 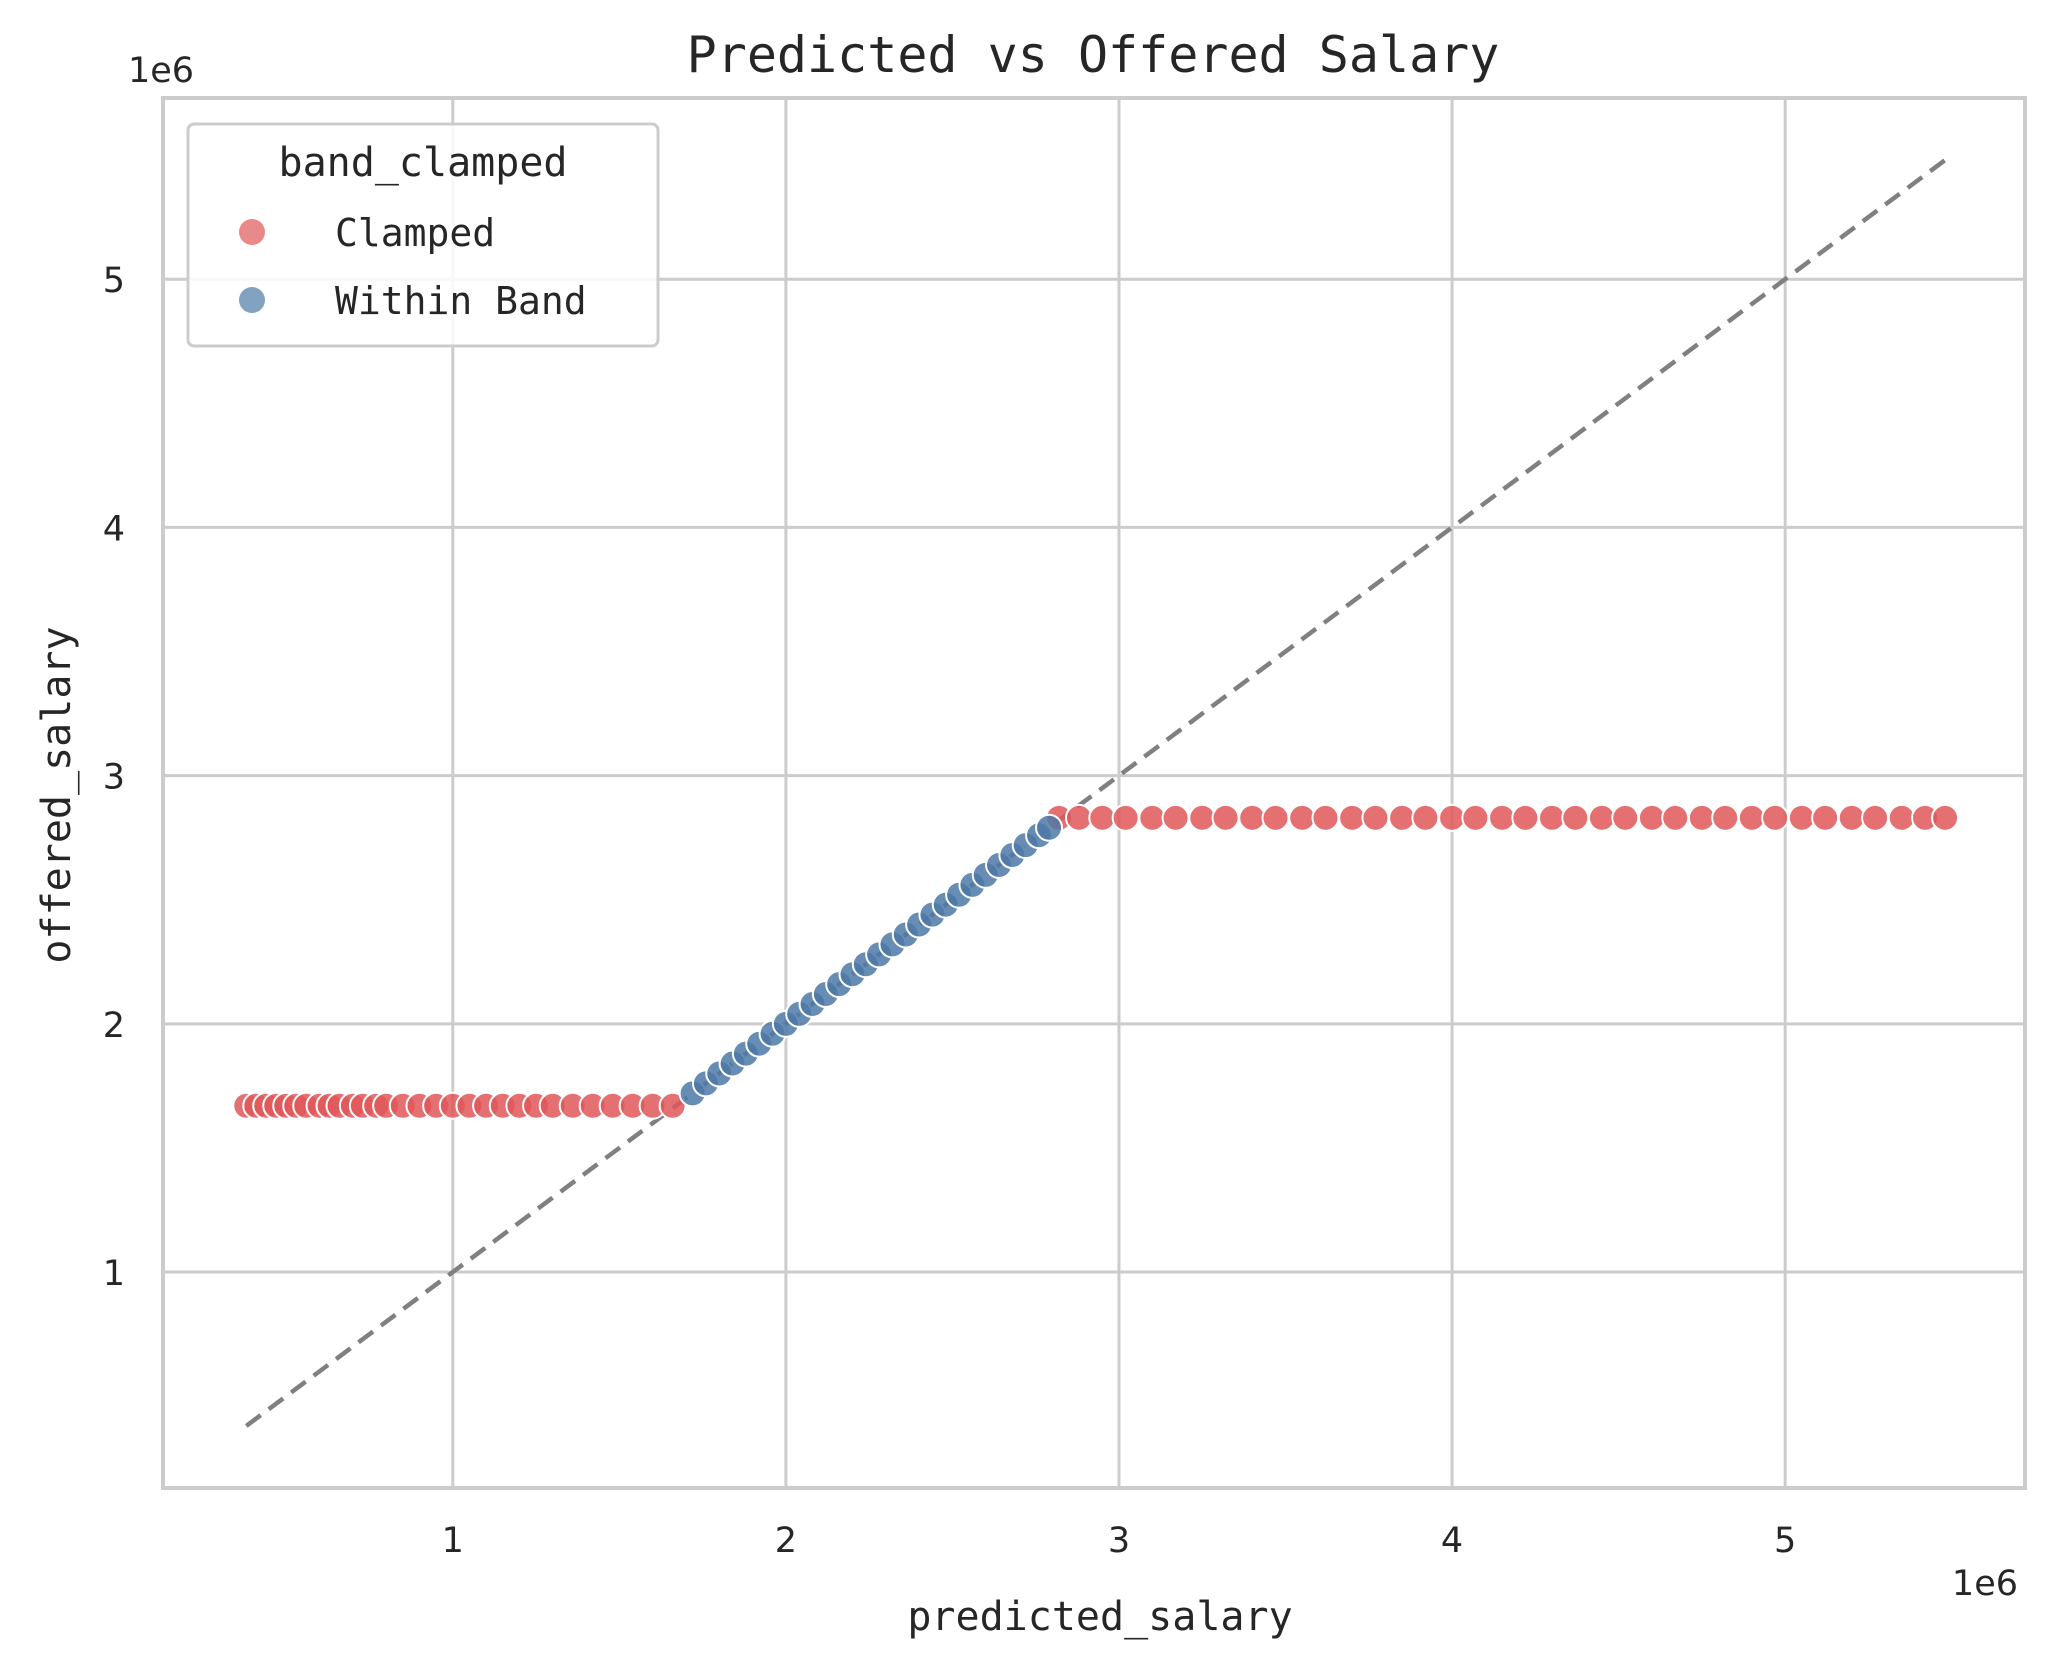 What do you see at coordinates (1985, 1584) in the screenshot?
I see `x-axis-offset-text: 1e6` at bounding box center [1985, 1584].